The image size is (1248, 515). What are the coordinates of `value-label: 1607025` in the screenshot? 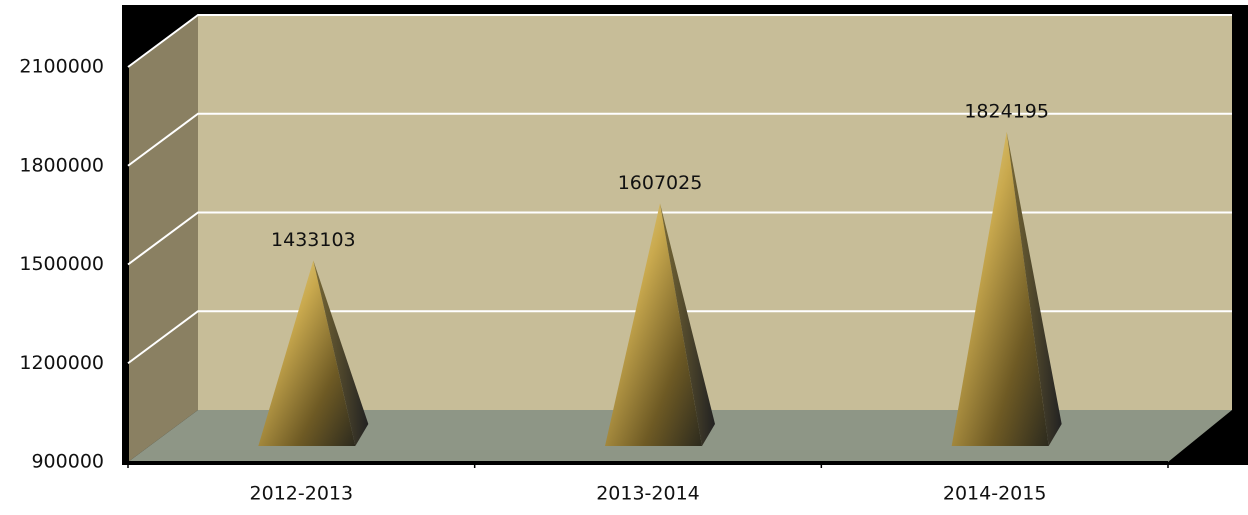 It's located at (660, 183).